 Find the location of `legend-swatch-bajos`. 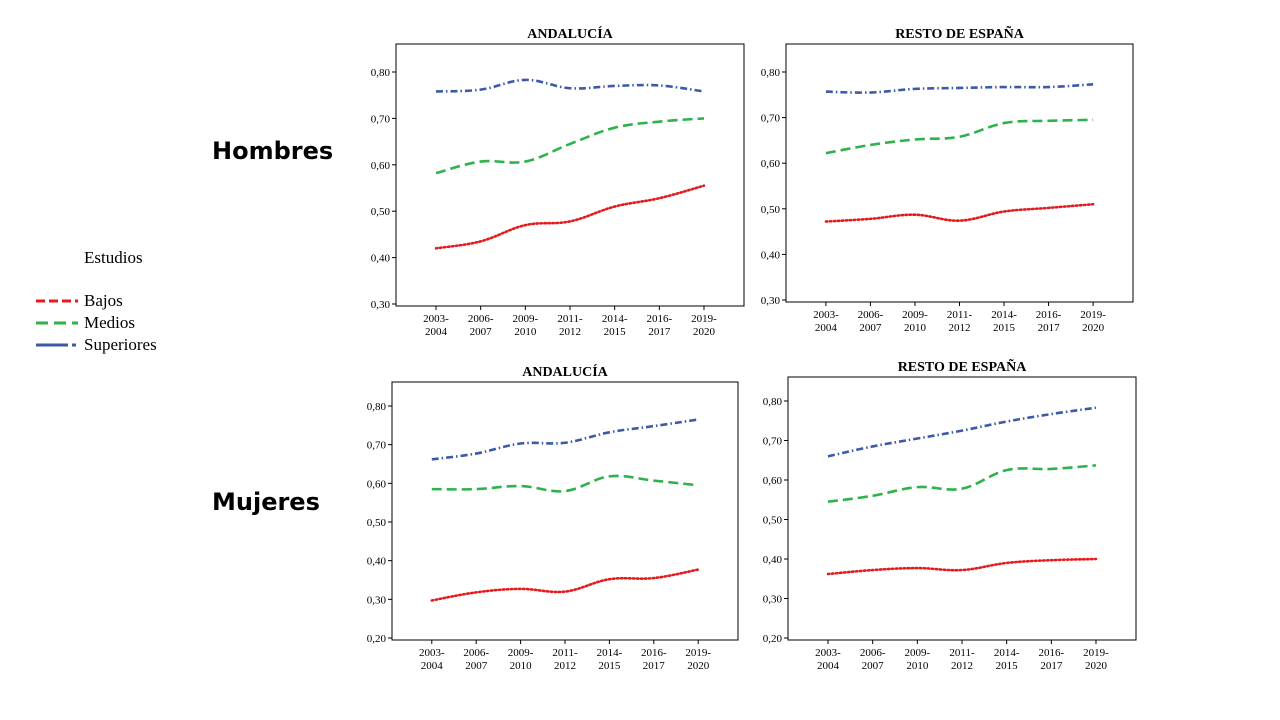

legend-swatch-bajos is located at coordinates (57, 301).